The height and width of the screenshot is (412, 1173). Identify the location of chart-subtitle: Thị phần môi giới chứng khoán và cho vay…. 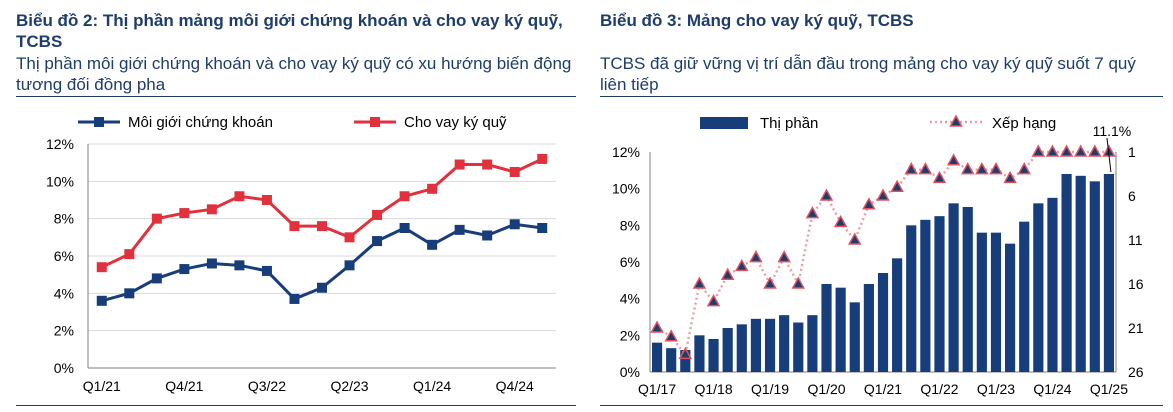
(294, 74).